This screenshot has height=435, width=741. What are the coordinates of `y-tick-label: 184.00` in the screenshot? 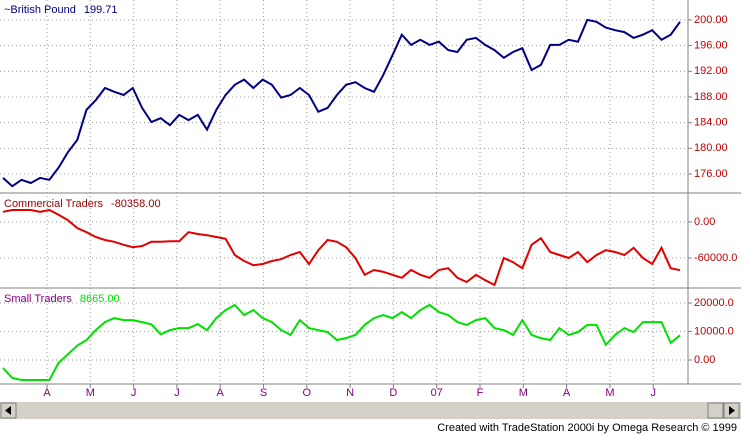 It's located at (711, 123).